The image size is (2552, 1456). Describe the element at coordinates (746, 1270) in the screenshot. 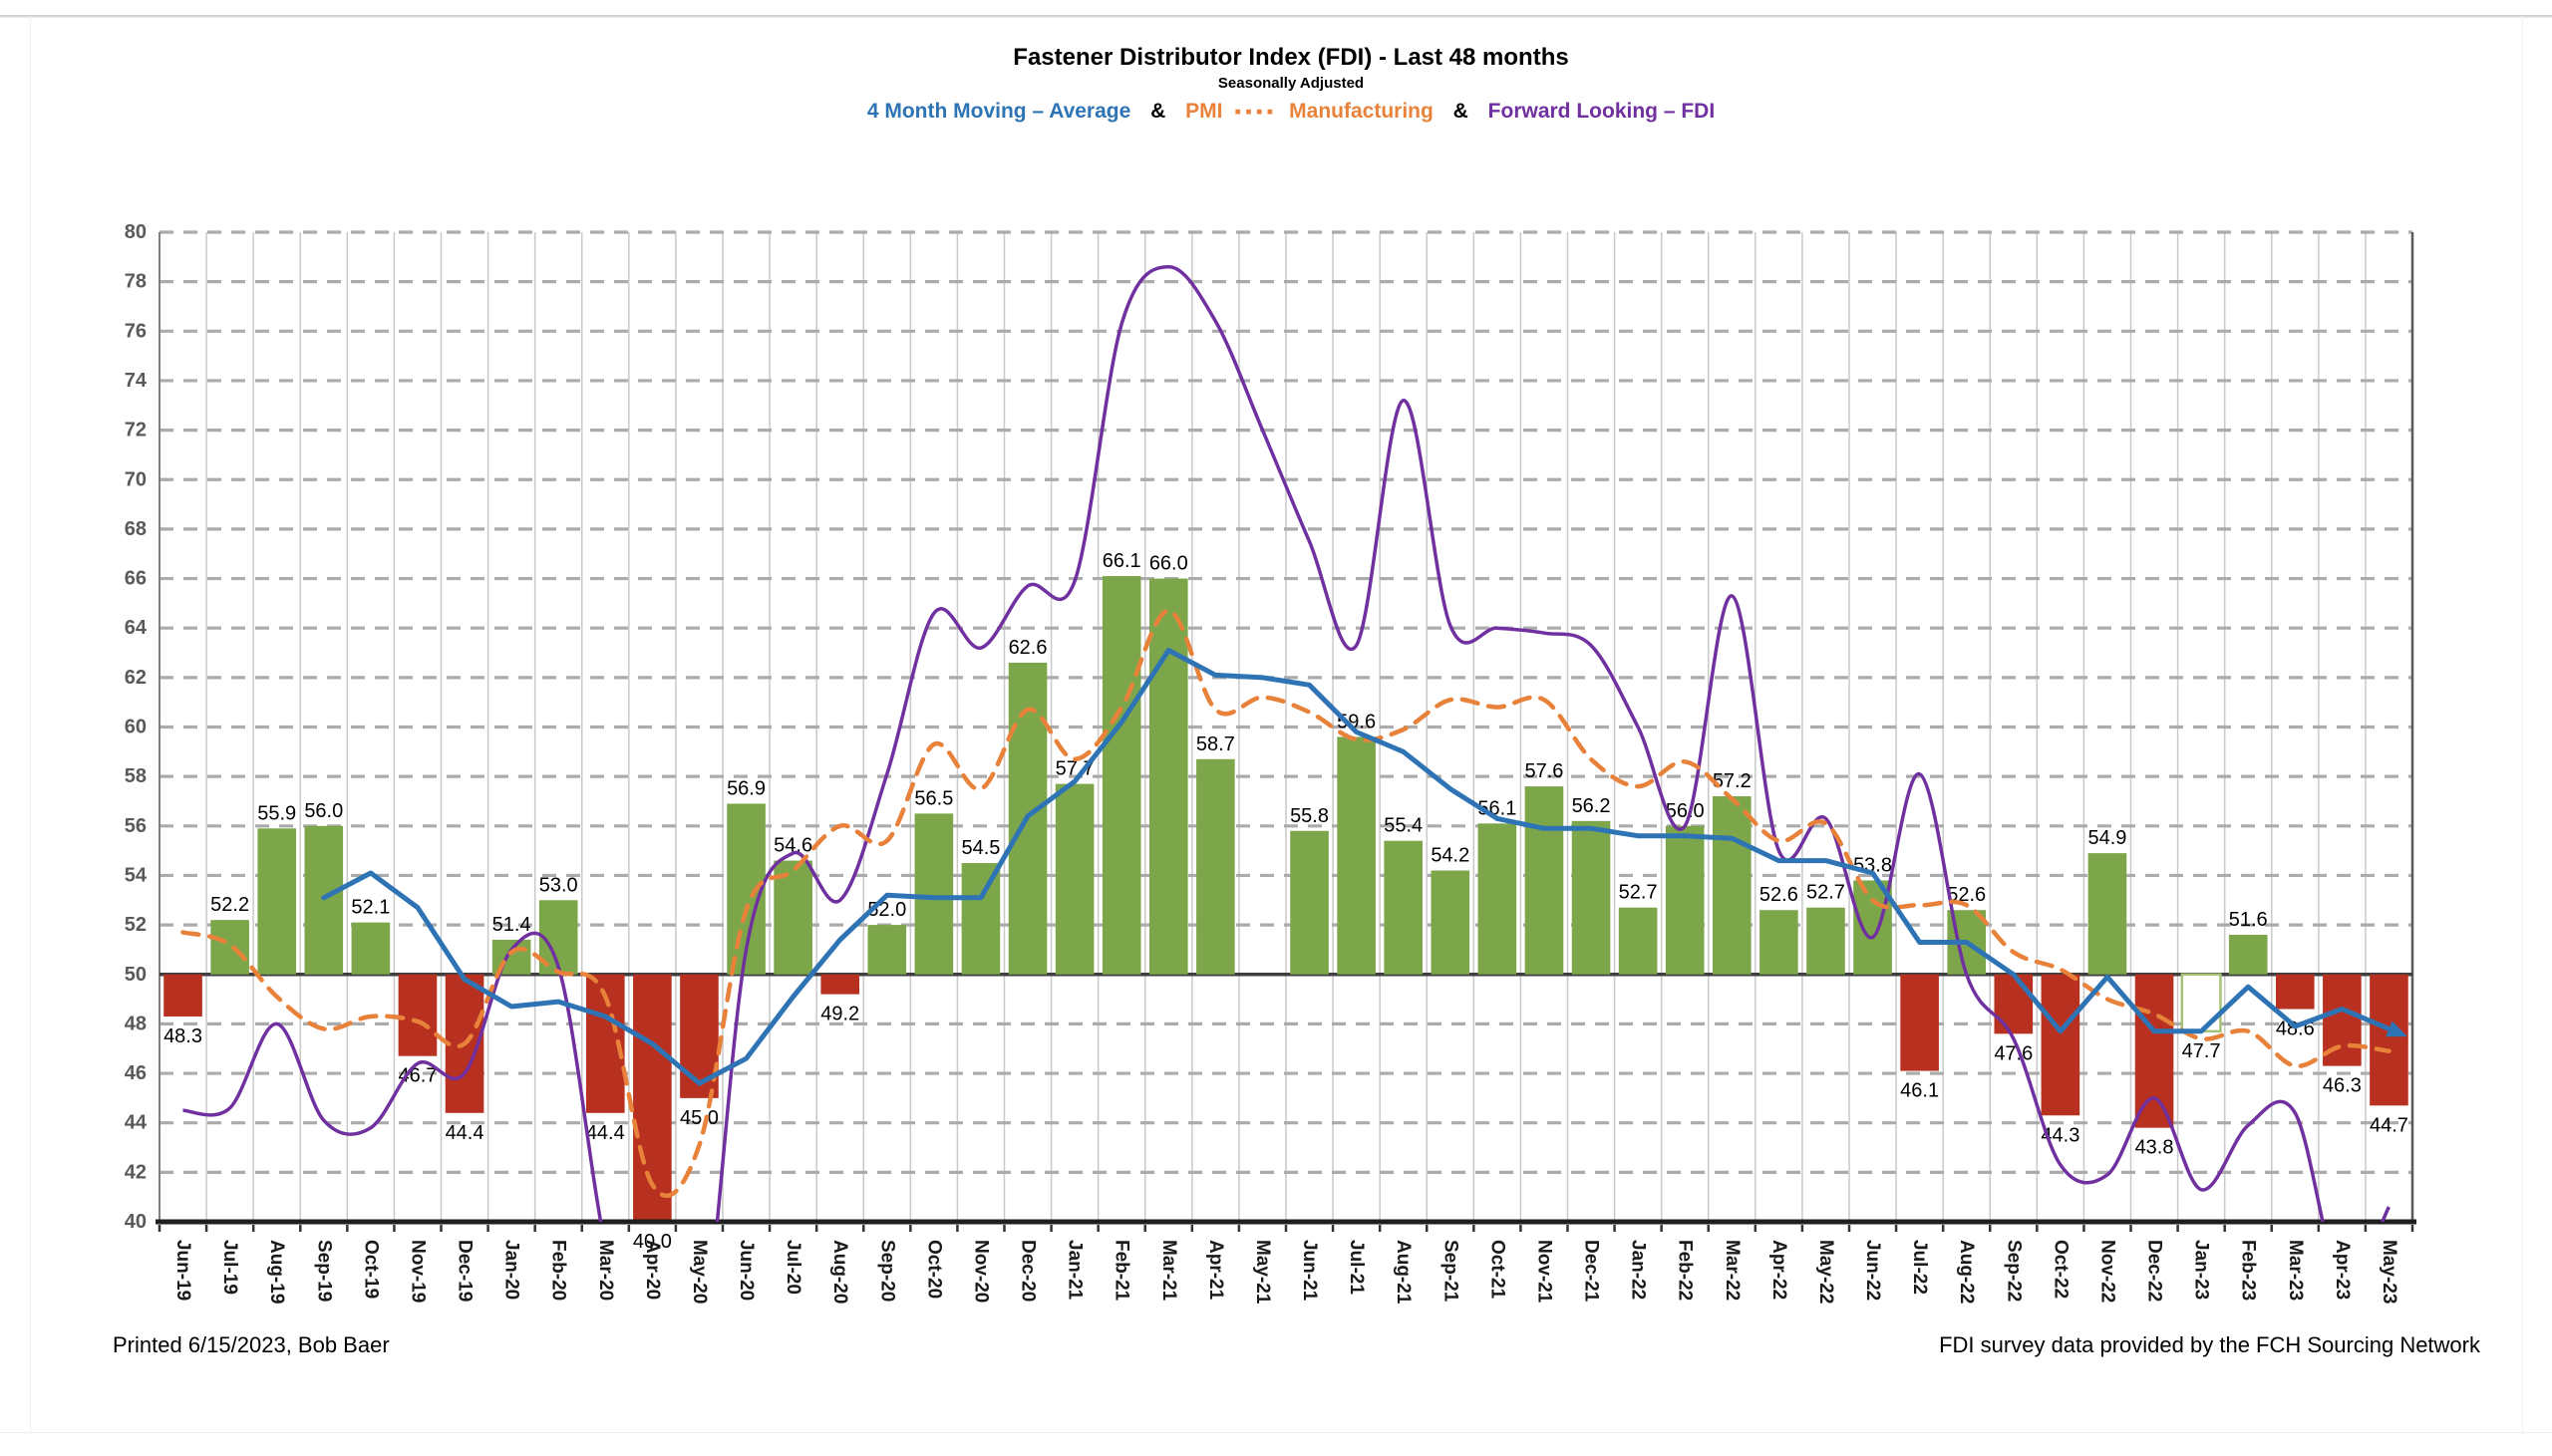

I see `x-tick-label: Jun-20` at that location.